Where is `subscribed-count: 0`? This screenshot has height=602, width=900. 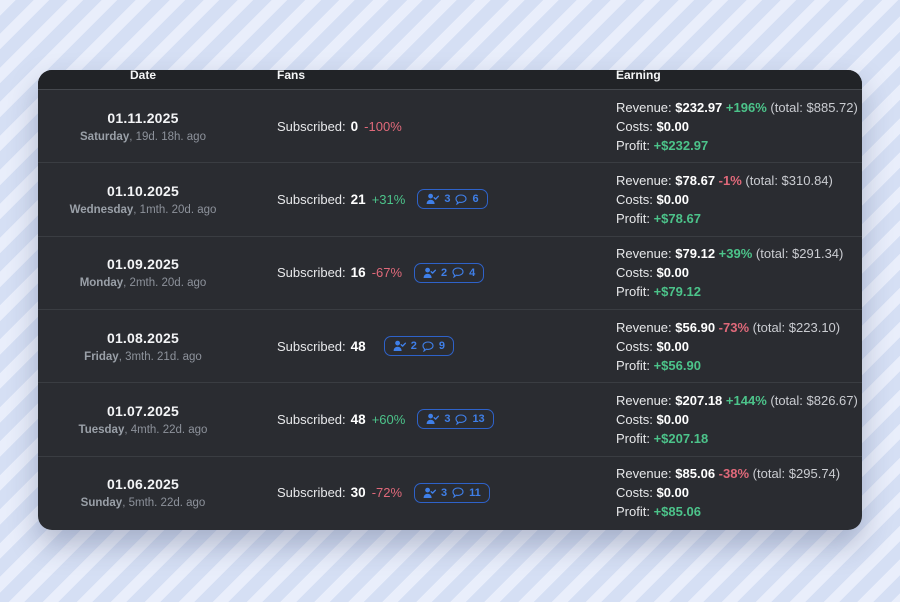
subscribed-count: 0 is located at coordinates (354, 126).